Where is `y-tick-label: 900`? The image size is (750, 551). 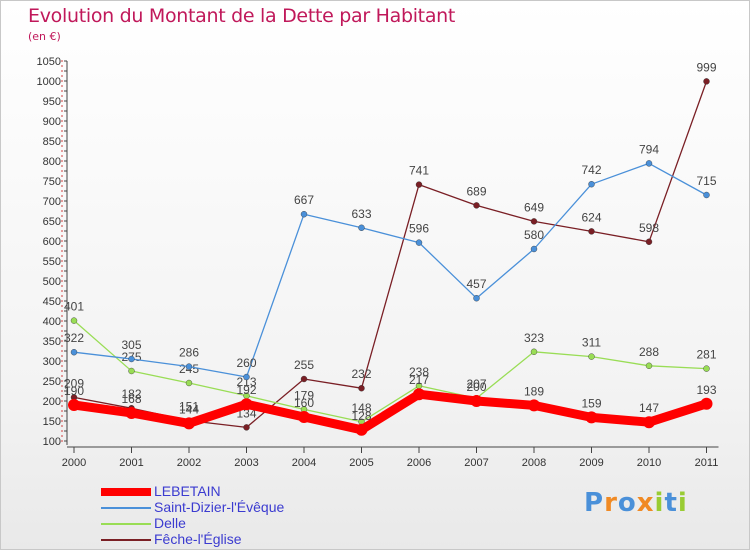
y-tick-label: 900 is located at coordinates (52, 122).